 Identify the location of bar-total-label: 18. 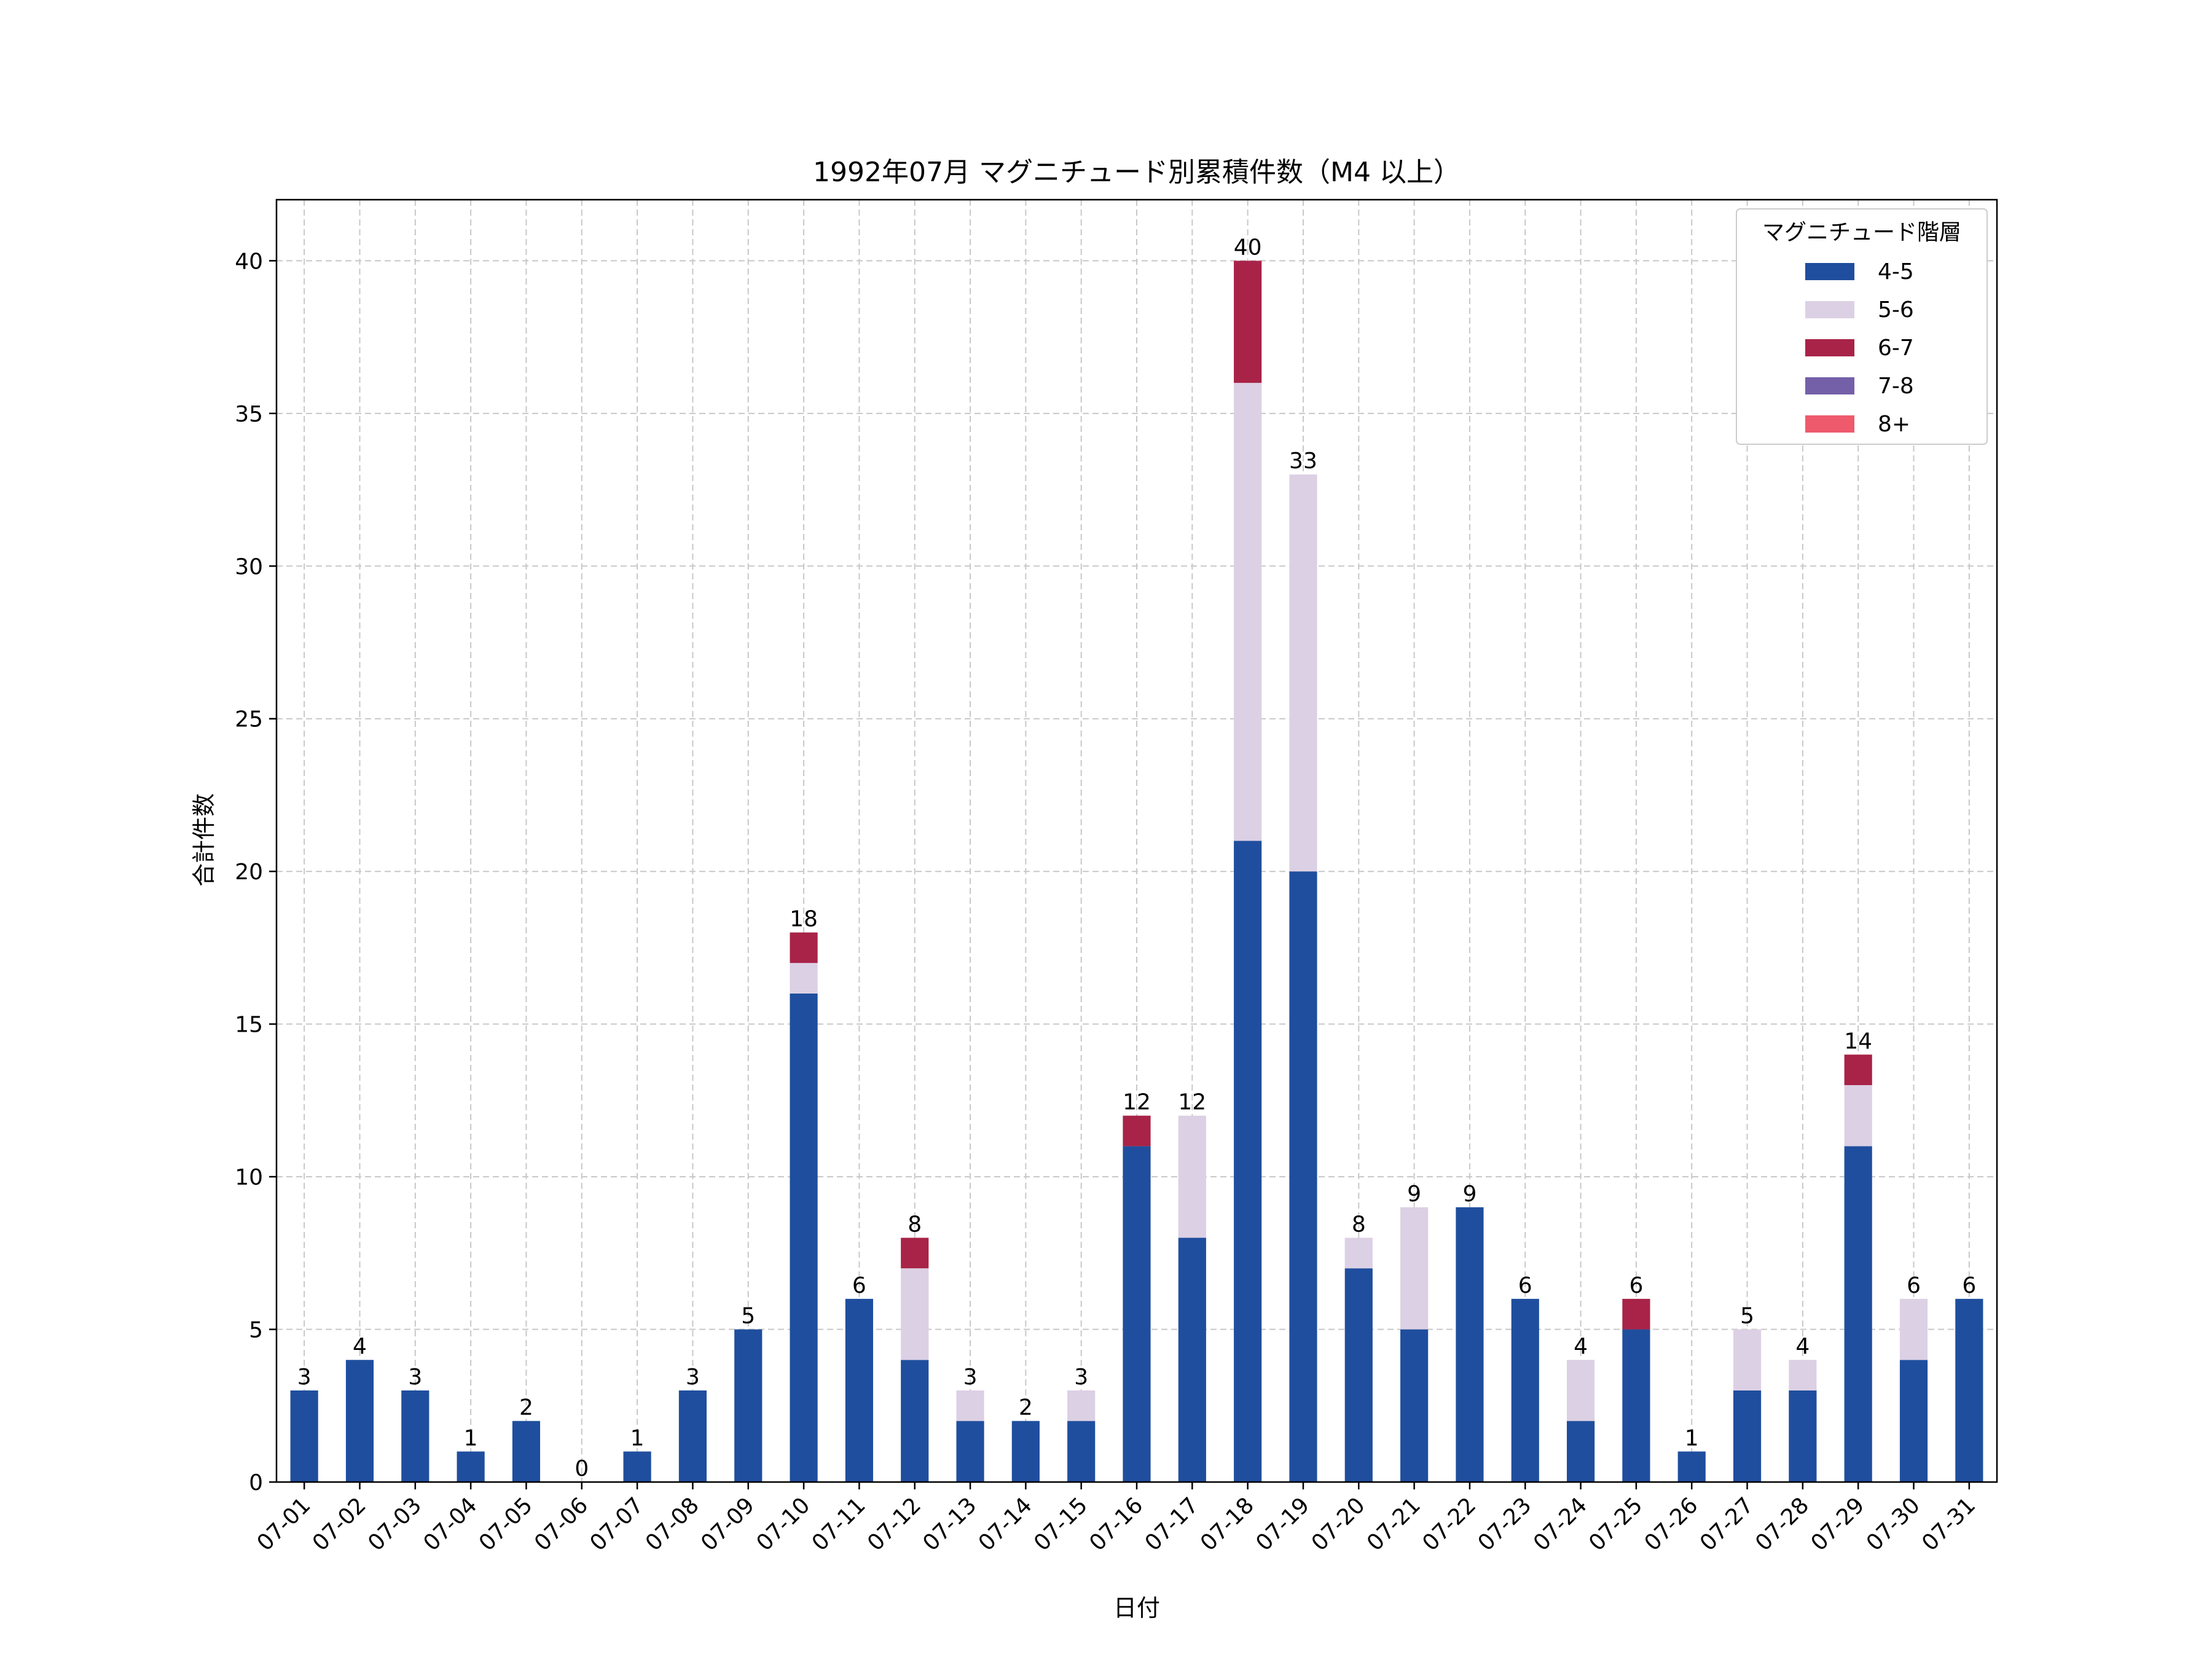
(804, 919).